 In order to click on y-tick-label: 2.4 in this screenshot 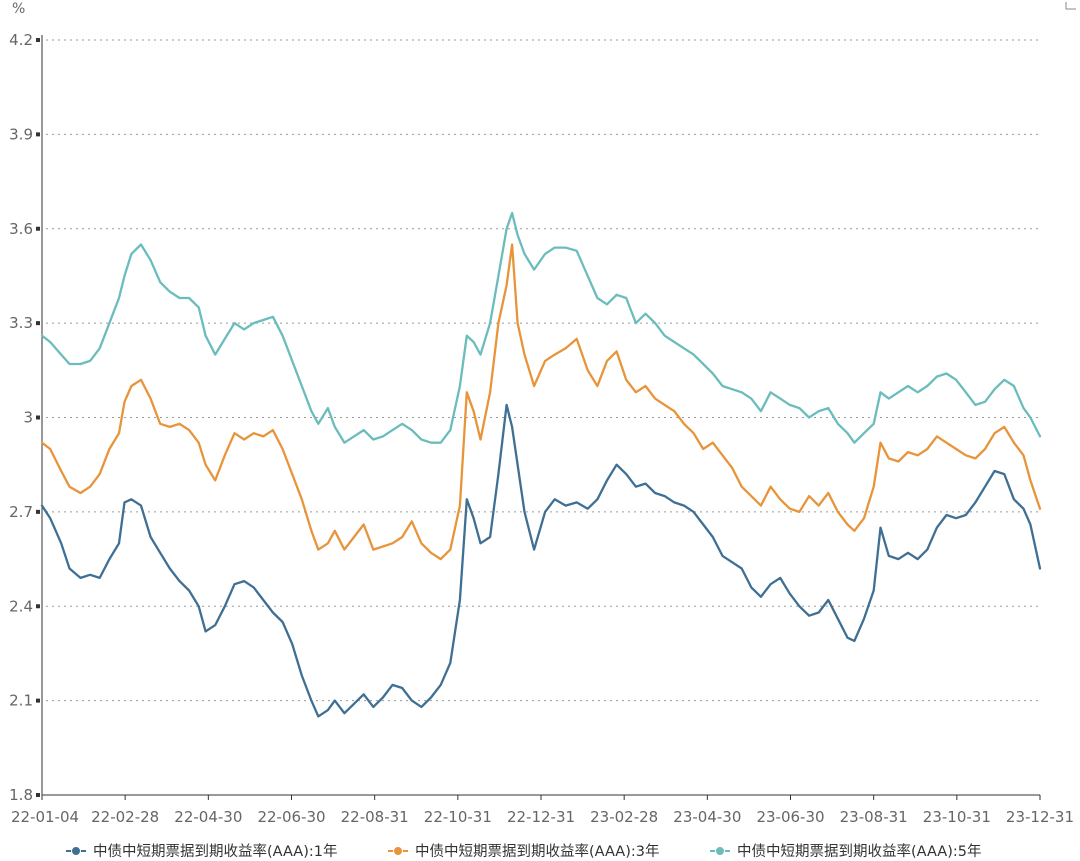, I will do `click(21, 606)`.